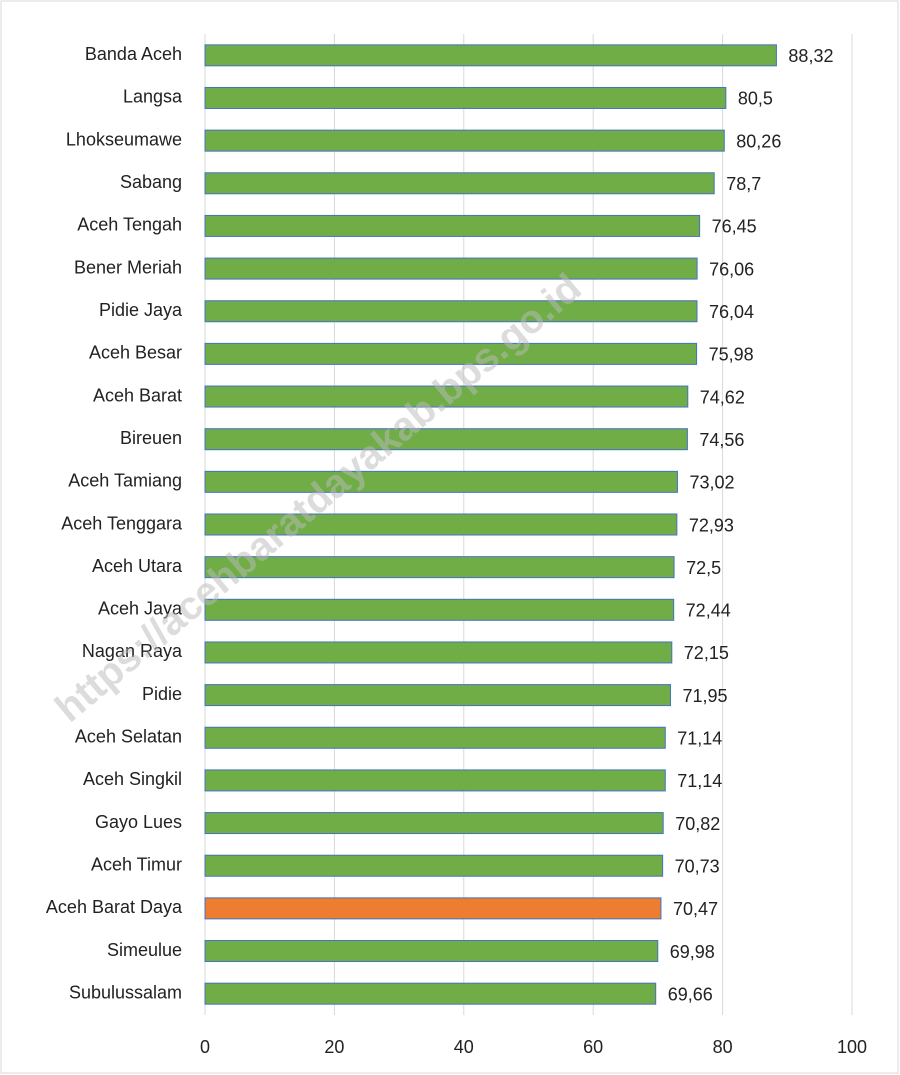  Describe the element at coordinates (758, 141) in the screenshot. I see `data-label: 80,26` at that location.